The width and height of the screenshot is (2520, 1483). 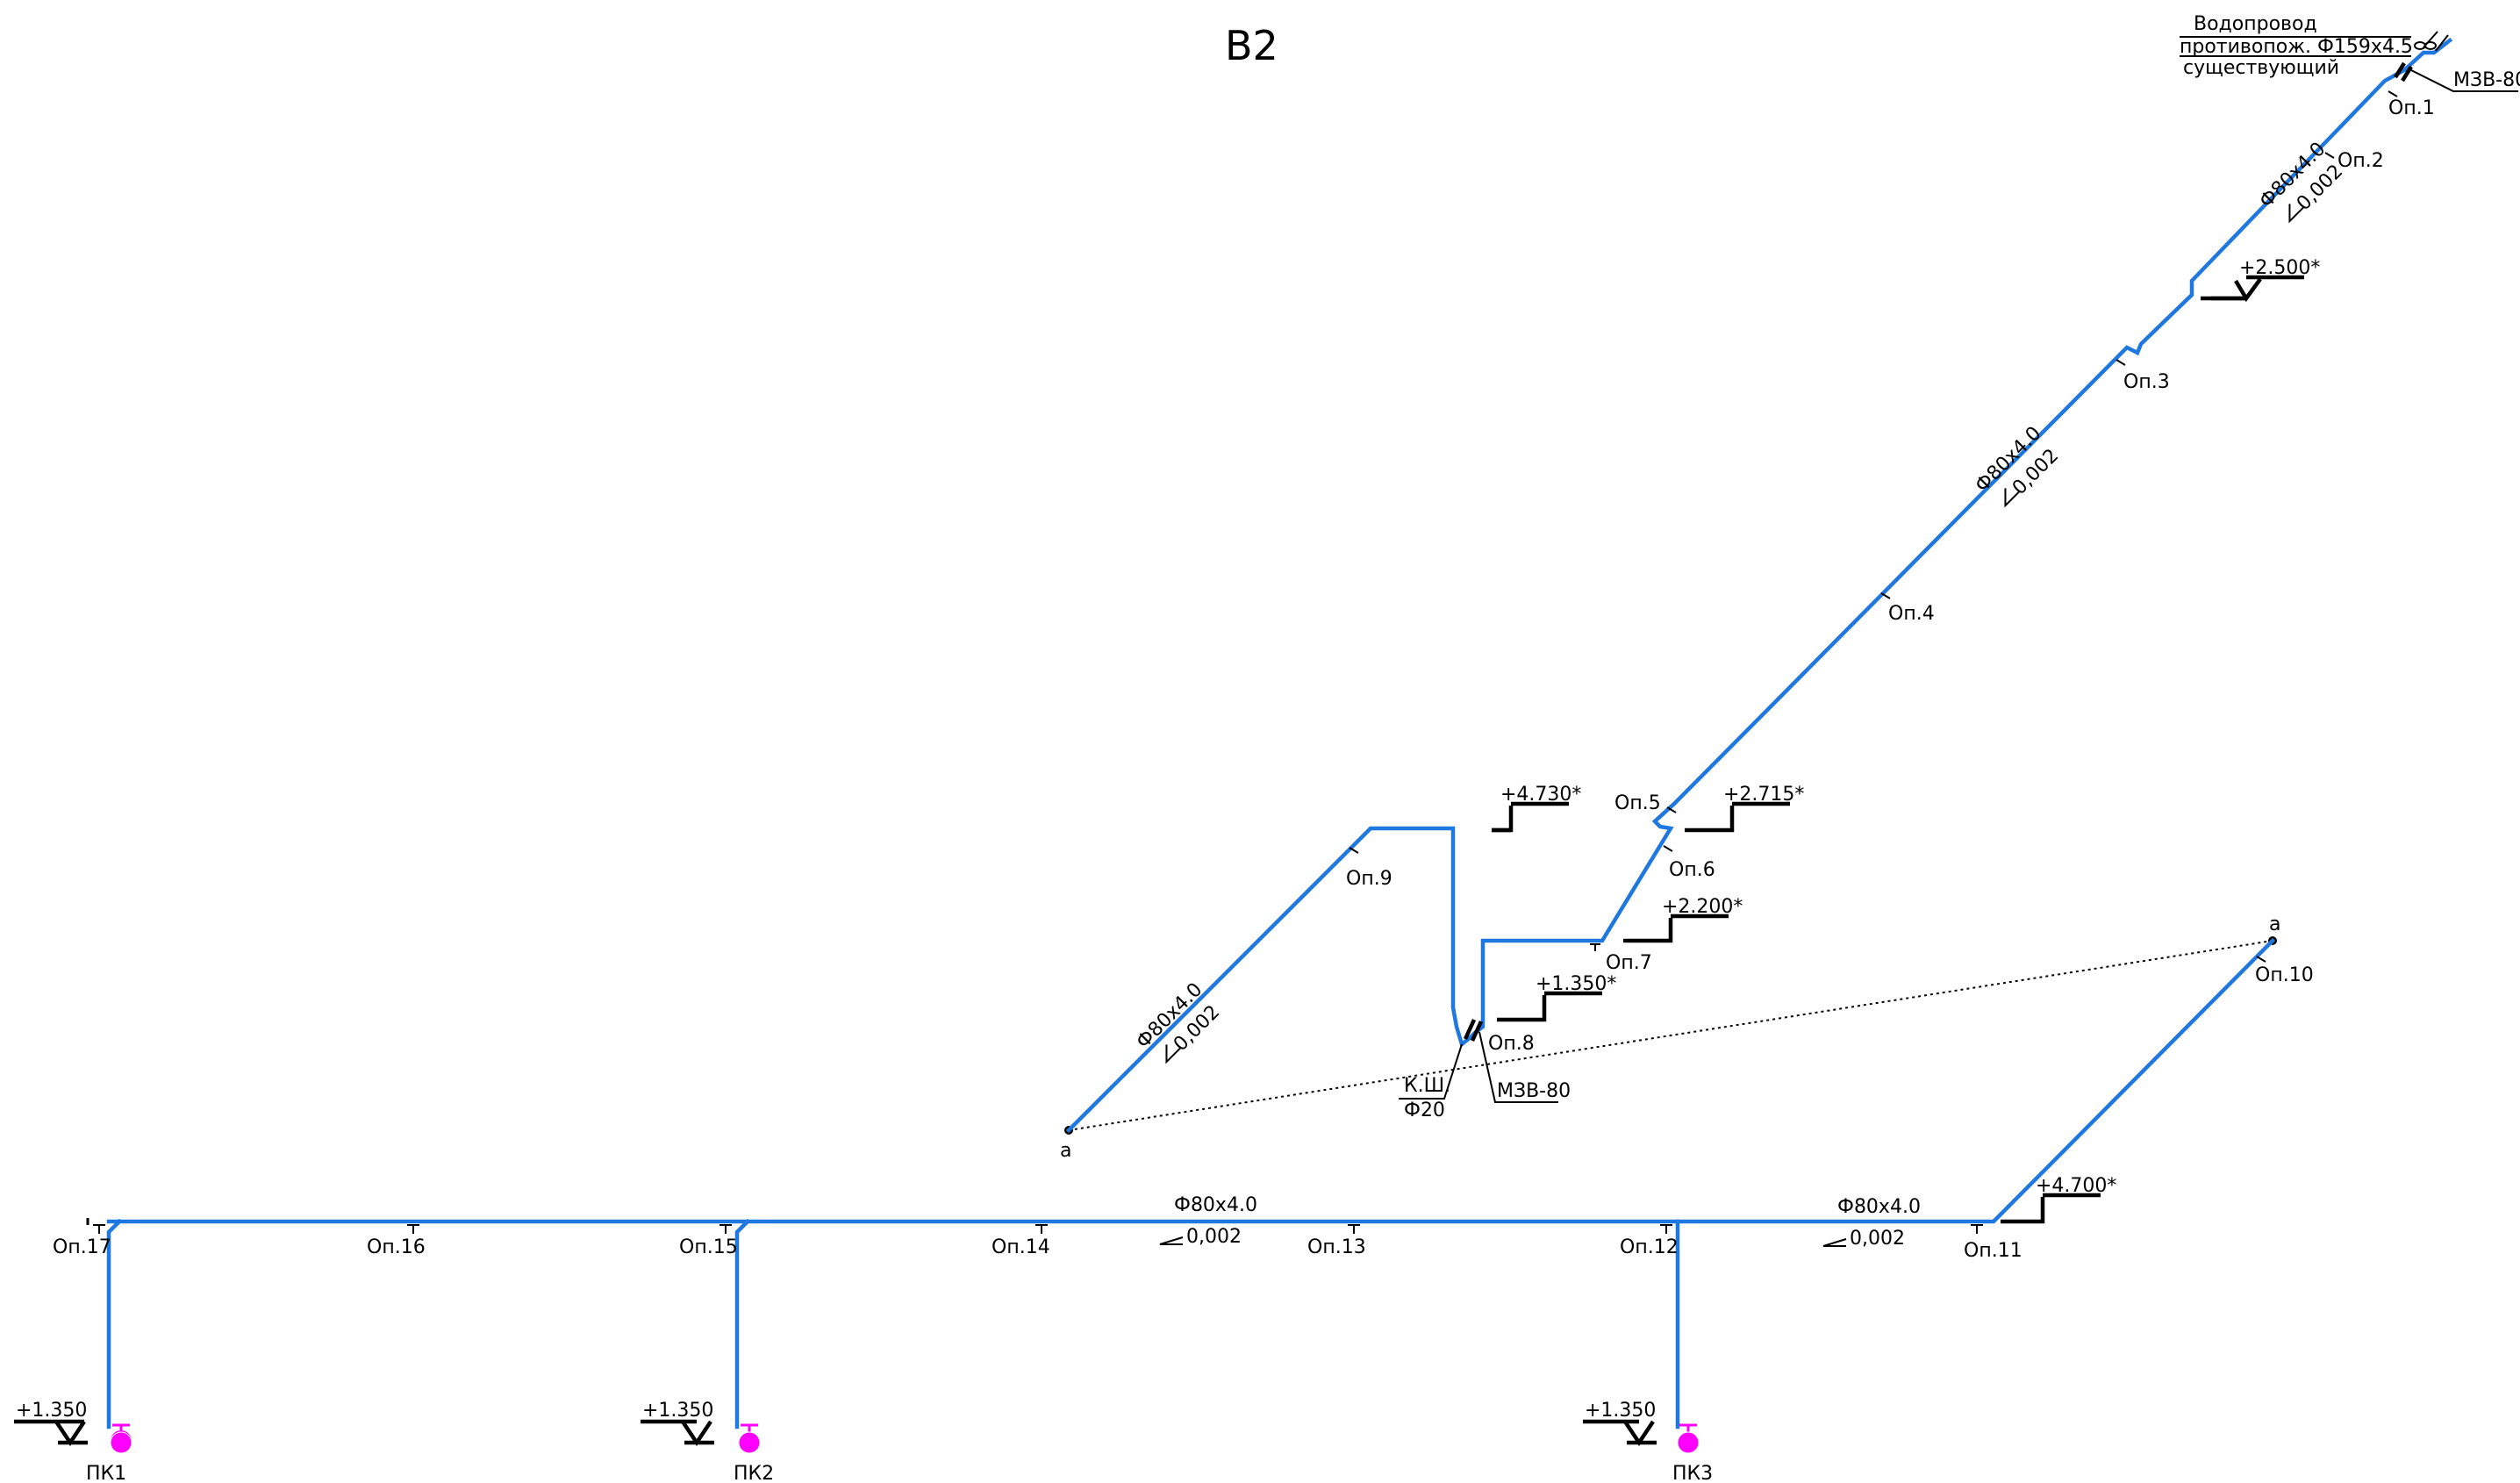 What do you see at coordinates (1336, 1247) in the screenshot?
I see `support-op13: Оп.13` at bounding box center [1336, 1247].